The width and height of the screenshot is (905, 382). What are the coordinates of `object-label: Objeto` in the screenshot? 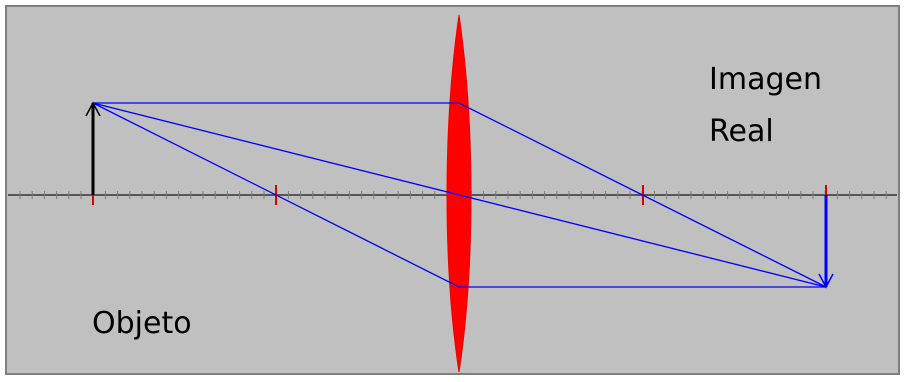 It's located at (142, 323).